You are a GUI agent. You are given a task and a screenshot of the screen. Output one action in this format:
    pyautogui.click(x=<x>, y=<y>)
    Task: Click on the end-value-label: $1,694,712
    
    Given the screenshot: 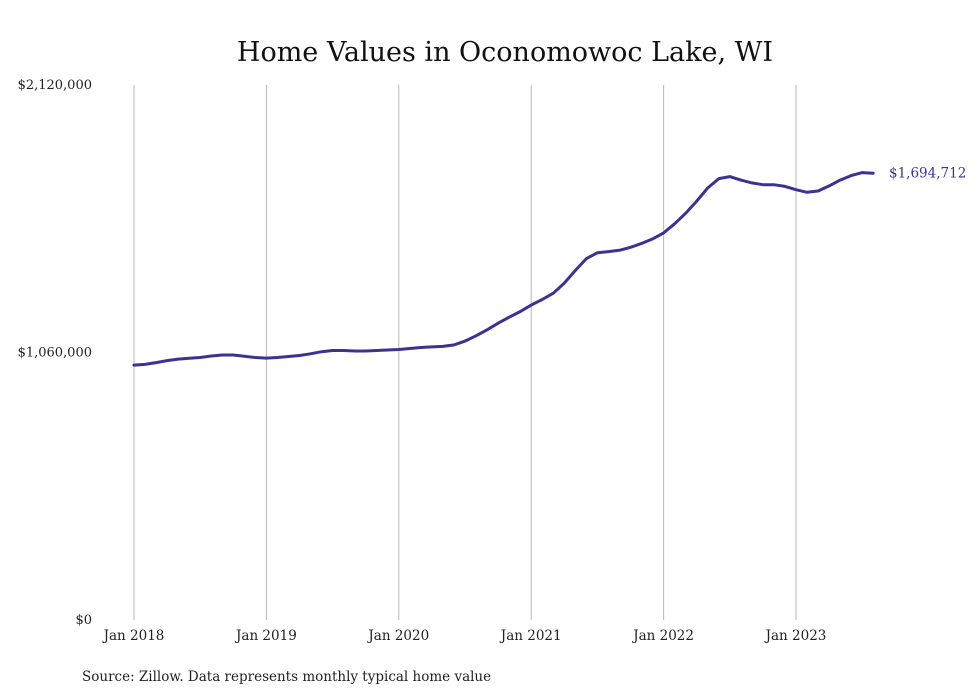 What is the action you would take?
    pyautogui.click(x=927, y=173)
    